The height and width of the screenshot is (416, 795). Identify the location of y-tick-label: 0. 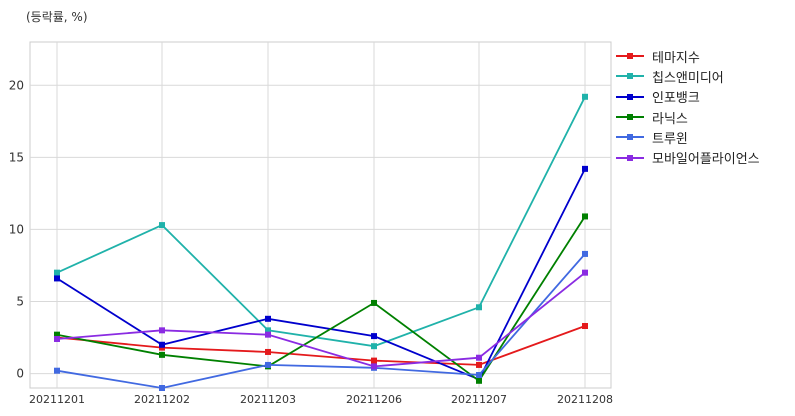
(20, 374).